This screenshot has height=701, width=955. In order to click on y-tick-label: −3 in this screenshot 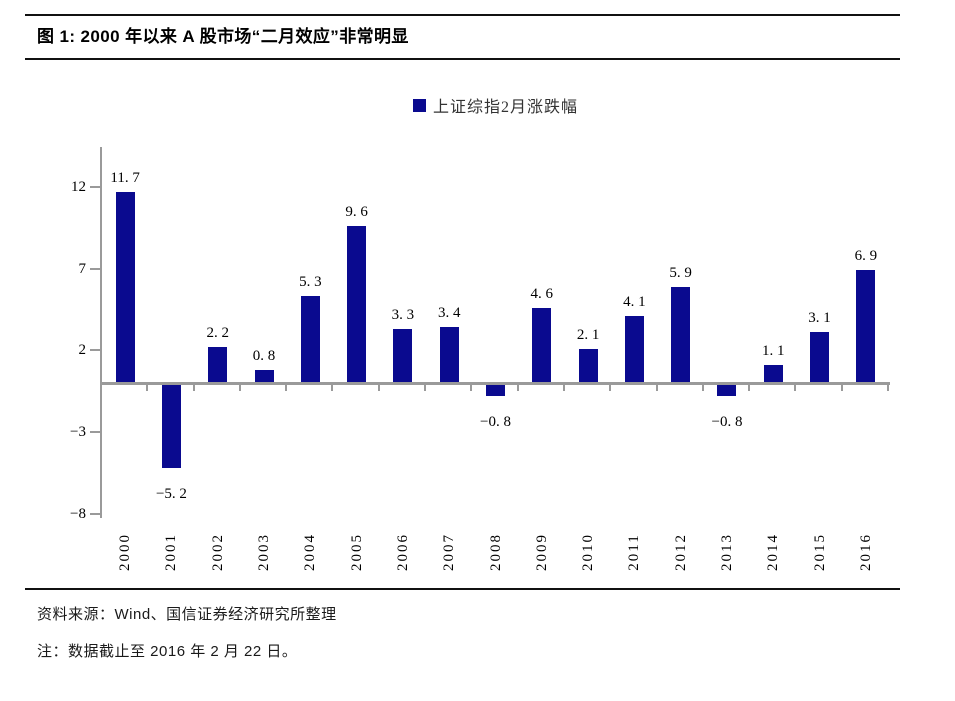, I will do `click(78, 432)`.